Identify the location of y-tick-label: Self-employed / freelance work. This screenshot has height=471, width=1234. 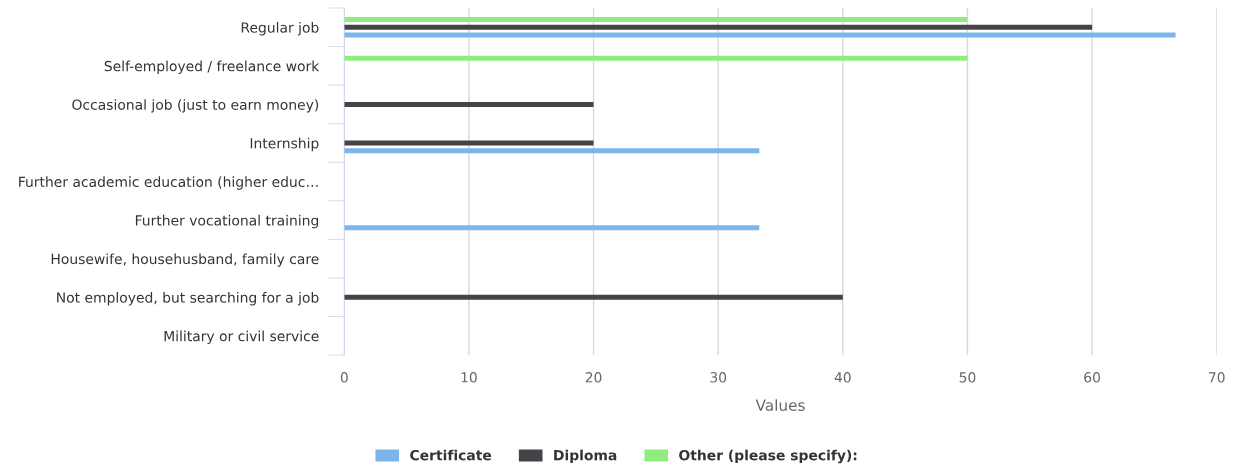
(212, 67).